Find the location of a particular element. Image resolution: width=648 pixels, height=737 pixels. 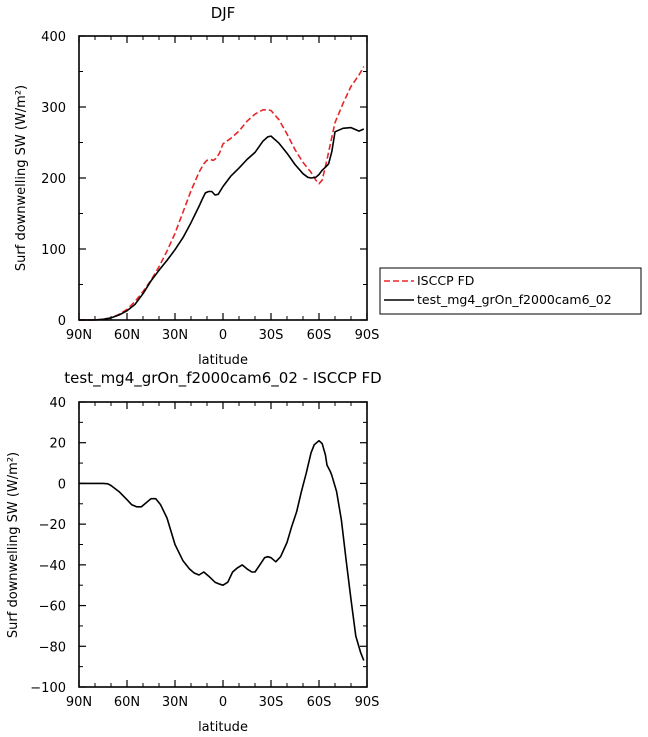

y-tick-label: −20 is located at coordinates (52, 525).